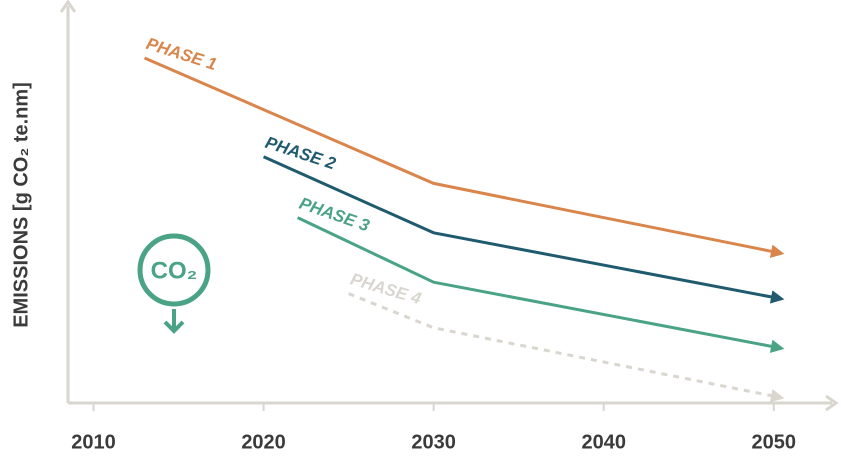  What do you see at coordinates (93, 442) in the screenshot?
I see `x-tick-label: 2010` at bounding box center [93, 442].